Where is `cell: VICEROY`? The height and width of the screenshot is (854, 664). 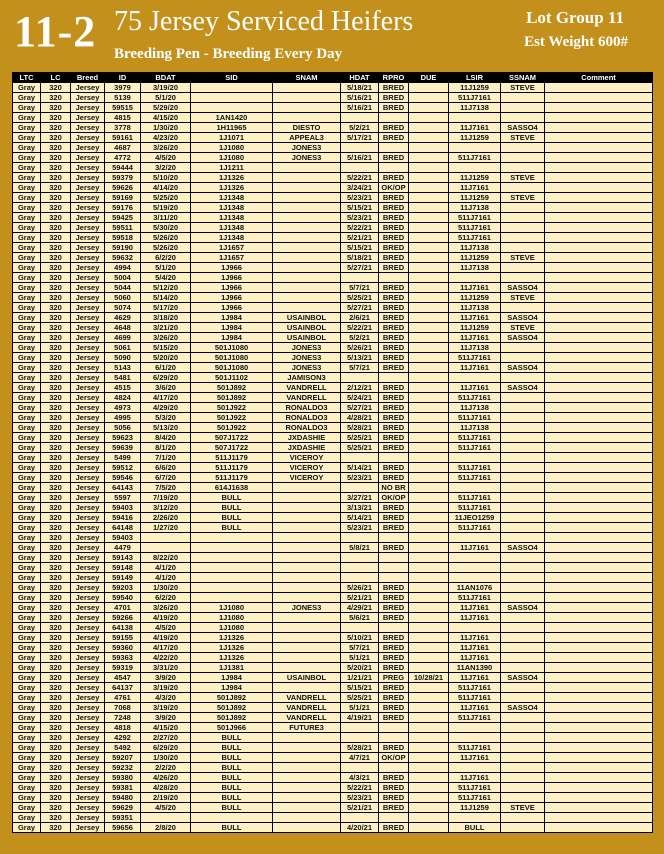 cell: VICEROY is located at coordinates (306, 467).